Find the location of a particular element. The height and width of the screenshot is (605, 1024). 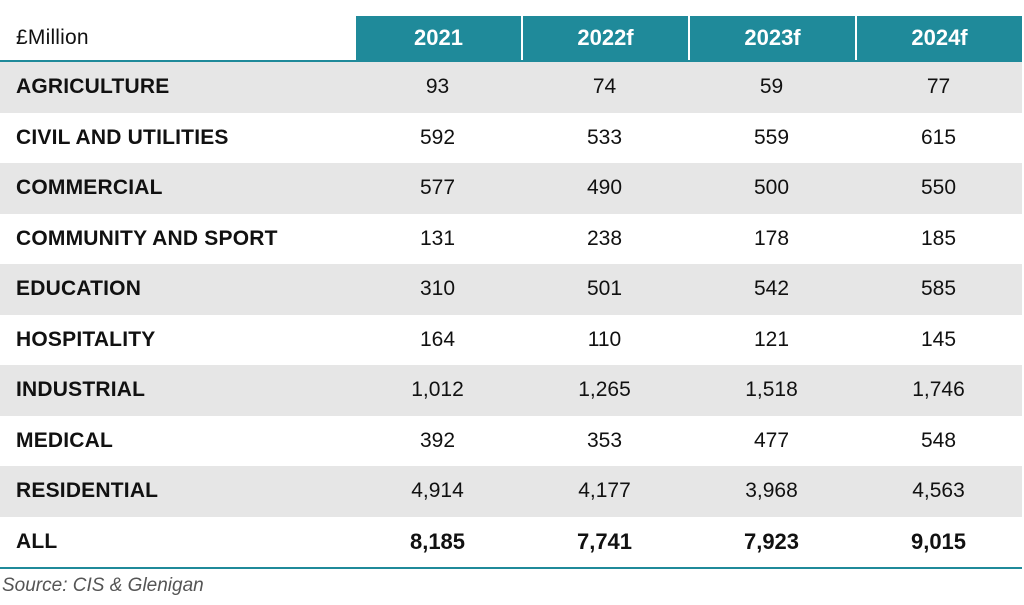

data-cell: 7,741 is located at coordinates (604, 541).